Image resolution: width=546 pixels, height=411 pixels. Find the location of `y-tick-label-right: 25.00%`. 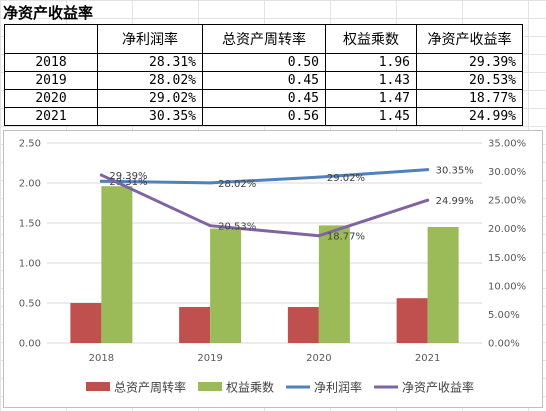

y-tick-label-right: 25.00% is located at coordinates (507, 201).